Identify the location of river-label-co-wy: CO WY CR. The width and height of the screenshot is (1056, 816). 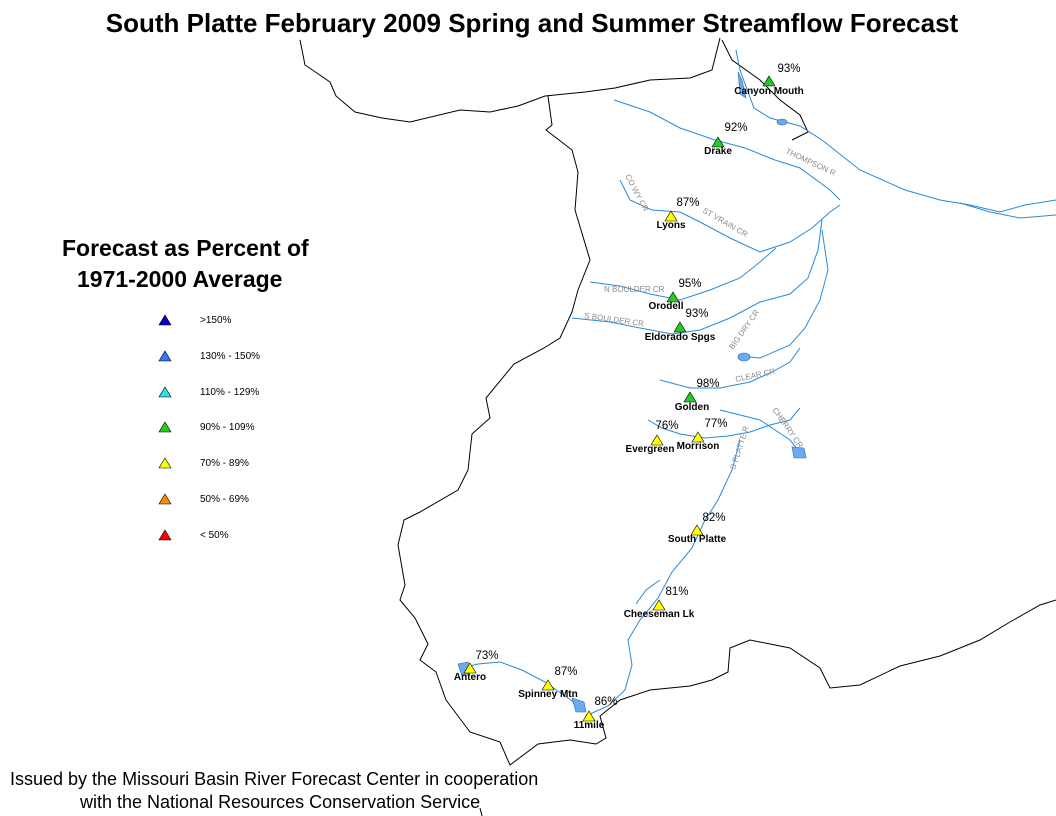
(636, 193).